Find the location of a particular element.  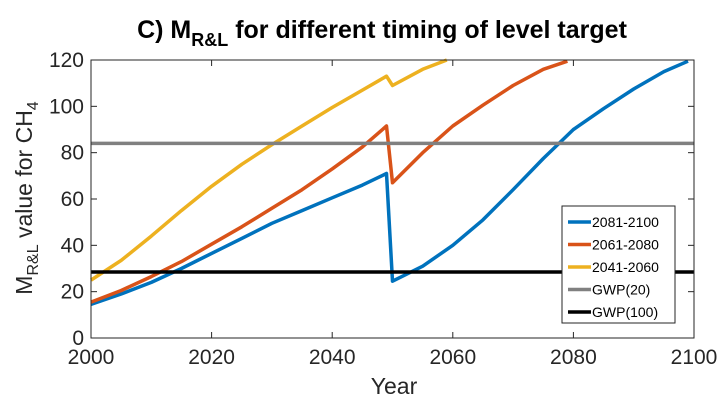

y-tick-label: 60 is located at coordinates (72, 199).